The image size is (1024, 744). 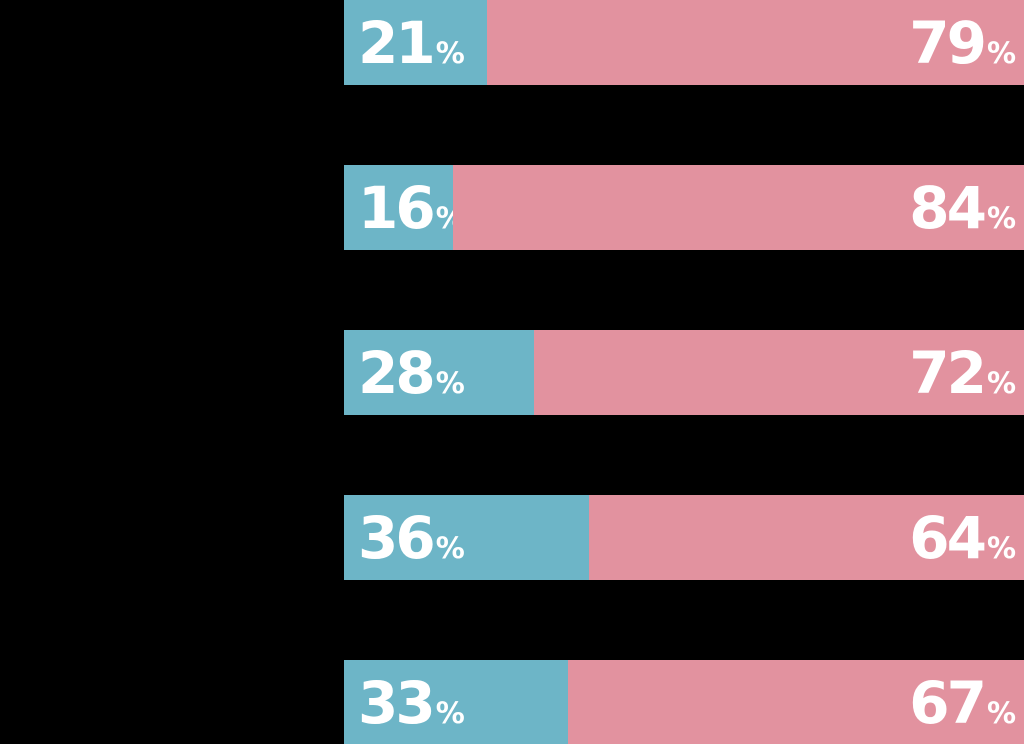 I want to click on value-label-left: 36%, so click(x=411, y=538).